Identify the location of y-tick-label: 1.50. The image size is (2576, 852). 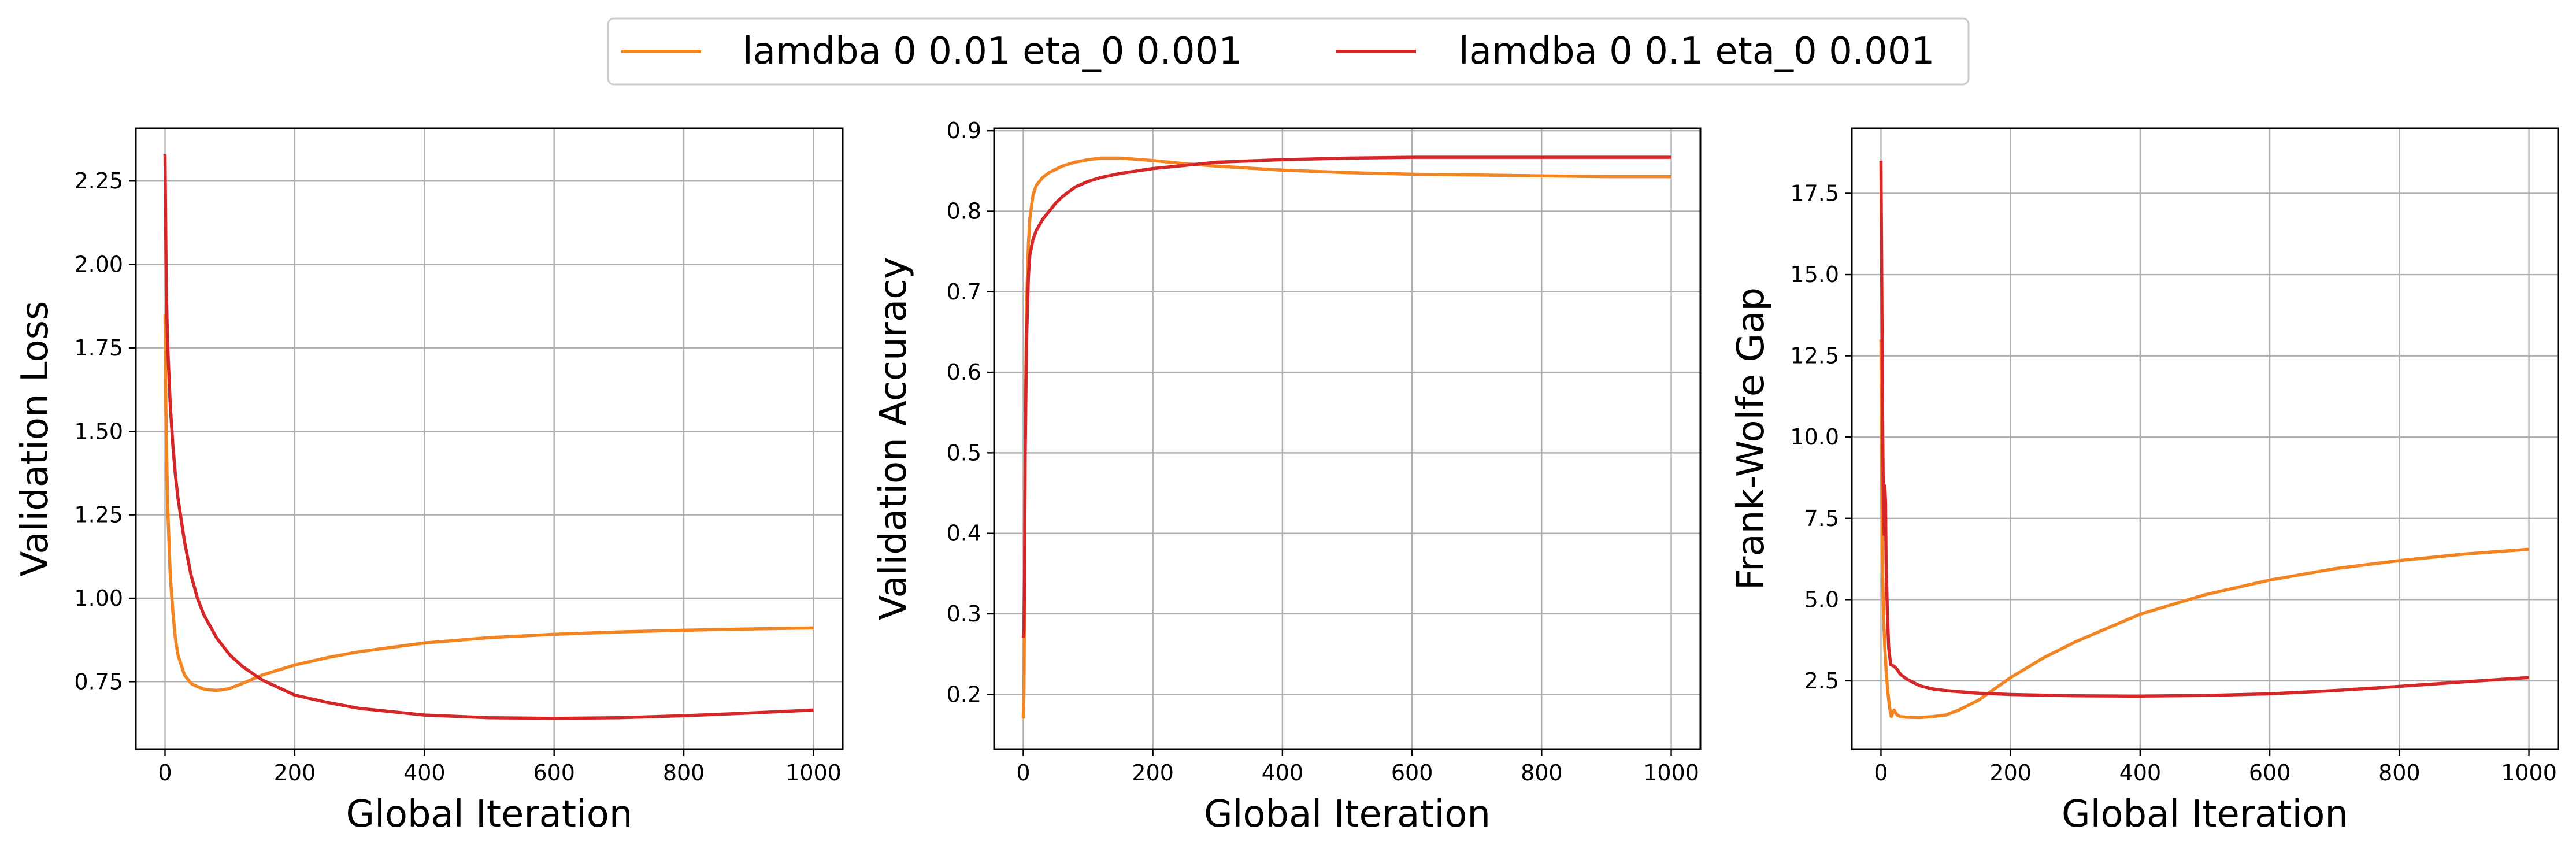
(98, 431).